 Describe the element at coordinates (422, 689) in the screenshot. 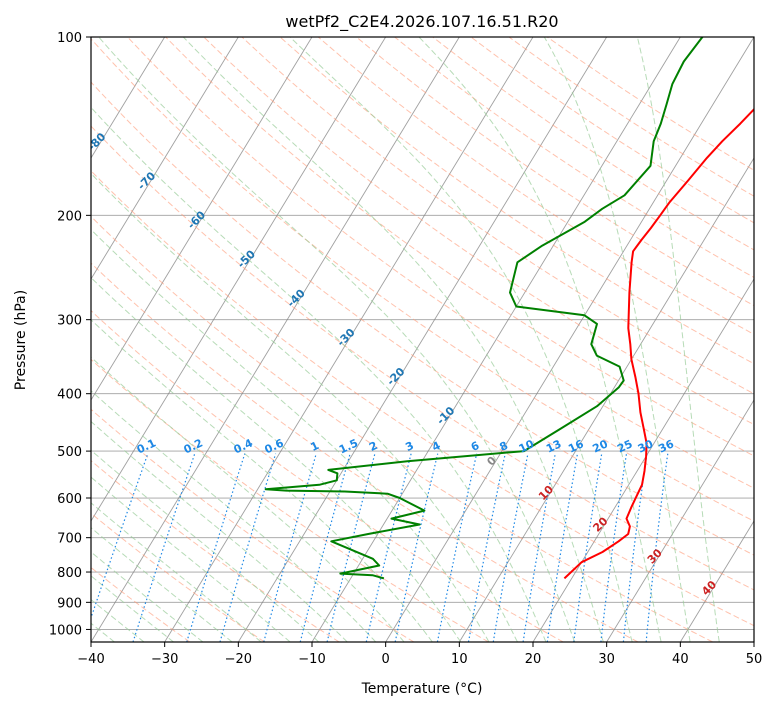

I see `x-axis-title: Temperature (°C)` at that location.